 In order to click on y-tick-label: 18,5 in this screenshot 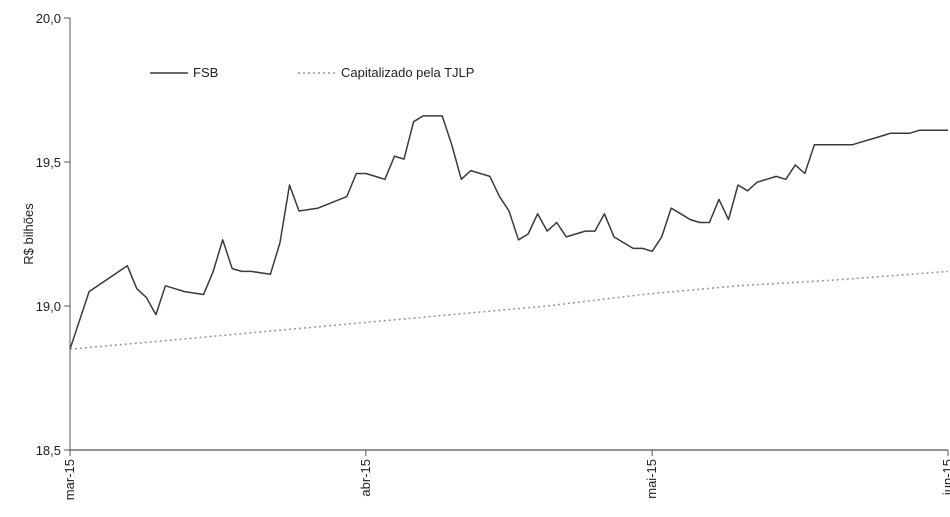, I will do `click(48, 450)`.